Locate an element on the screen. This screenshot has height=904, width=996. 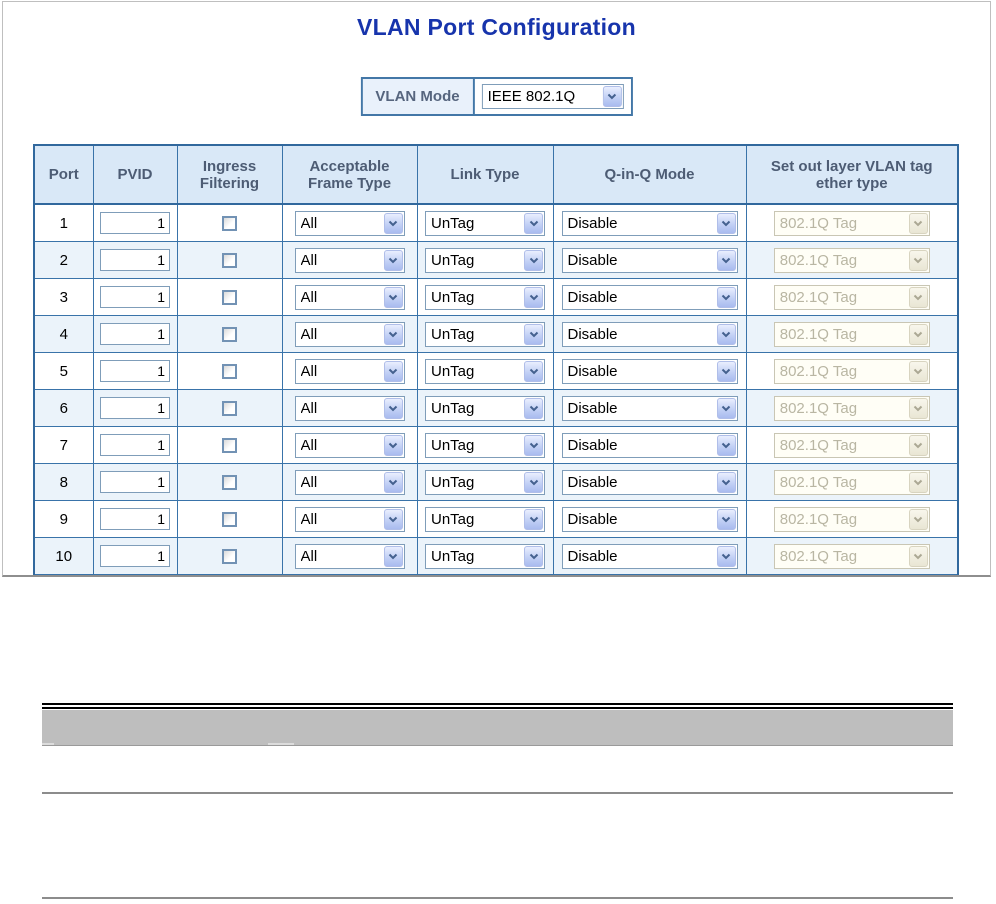
acceptable-frame-type-cell: All is located at coordinates (349, 222).